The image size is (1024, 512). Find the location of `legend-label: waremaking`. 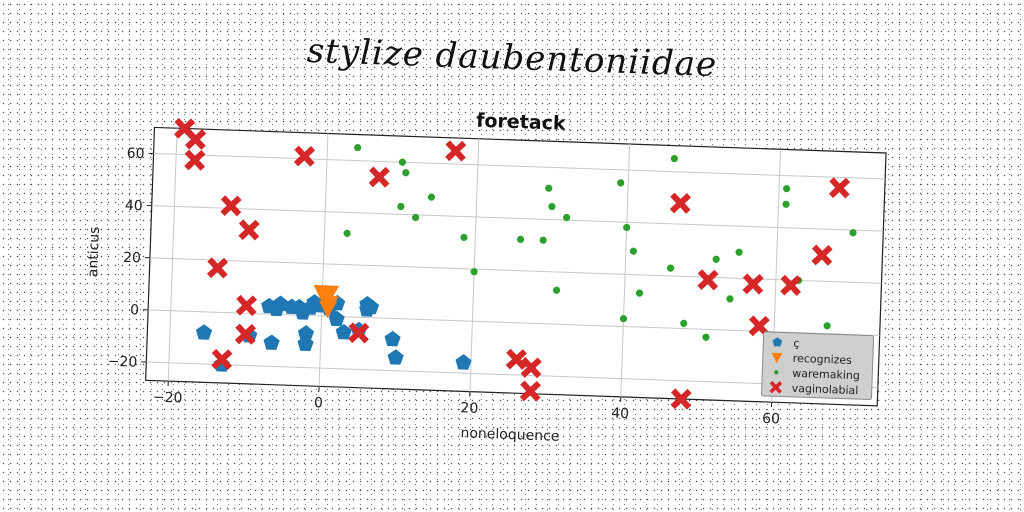

legend-label: waremaking is located at coordinates (826, 374).